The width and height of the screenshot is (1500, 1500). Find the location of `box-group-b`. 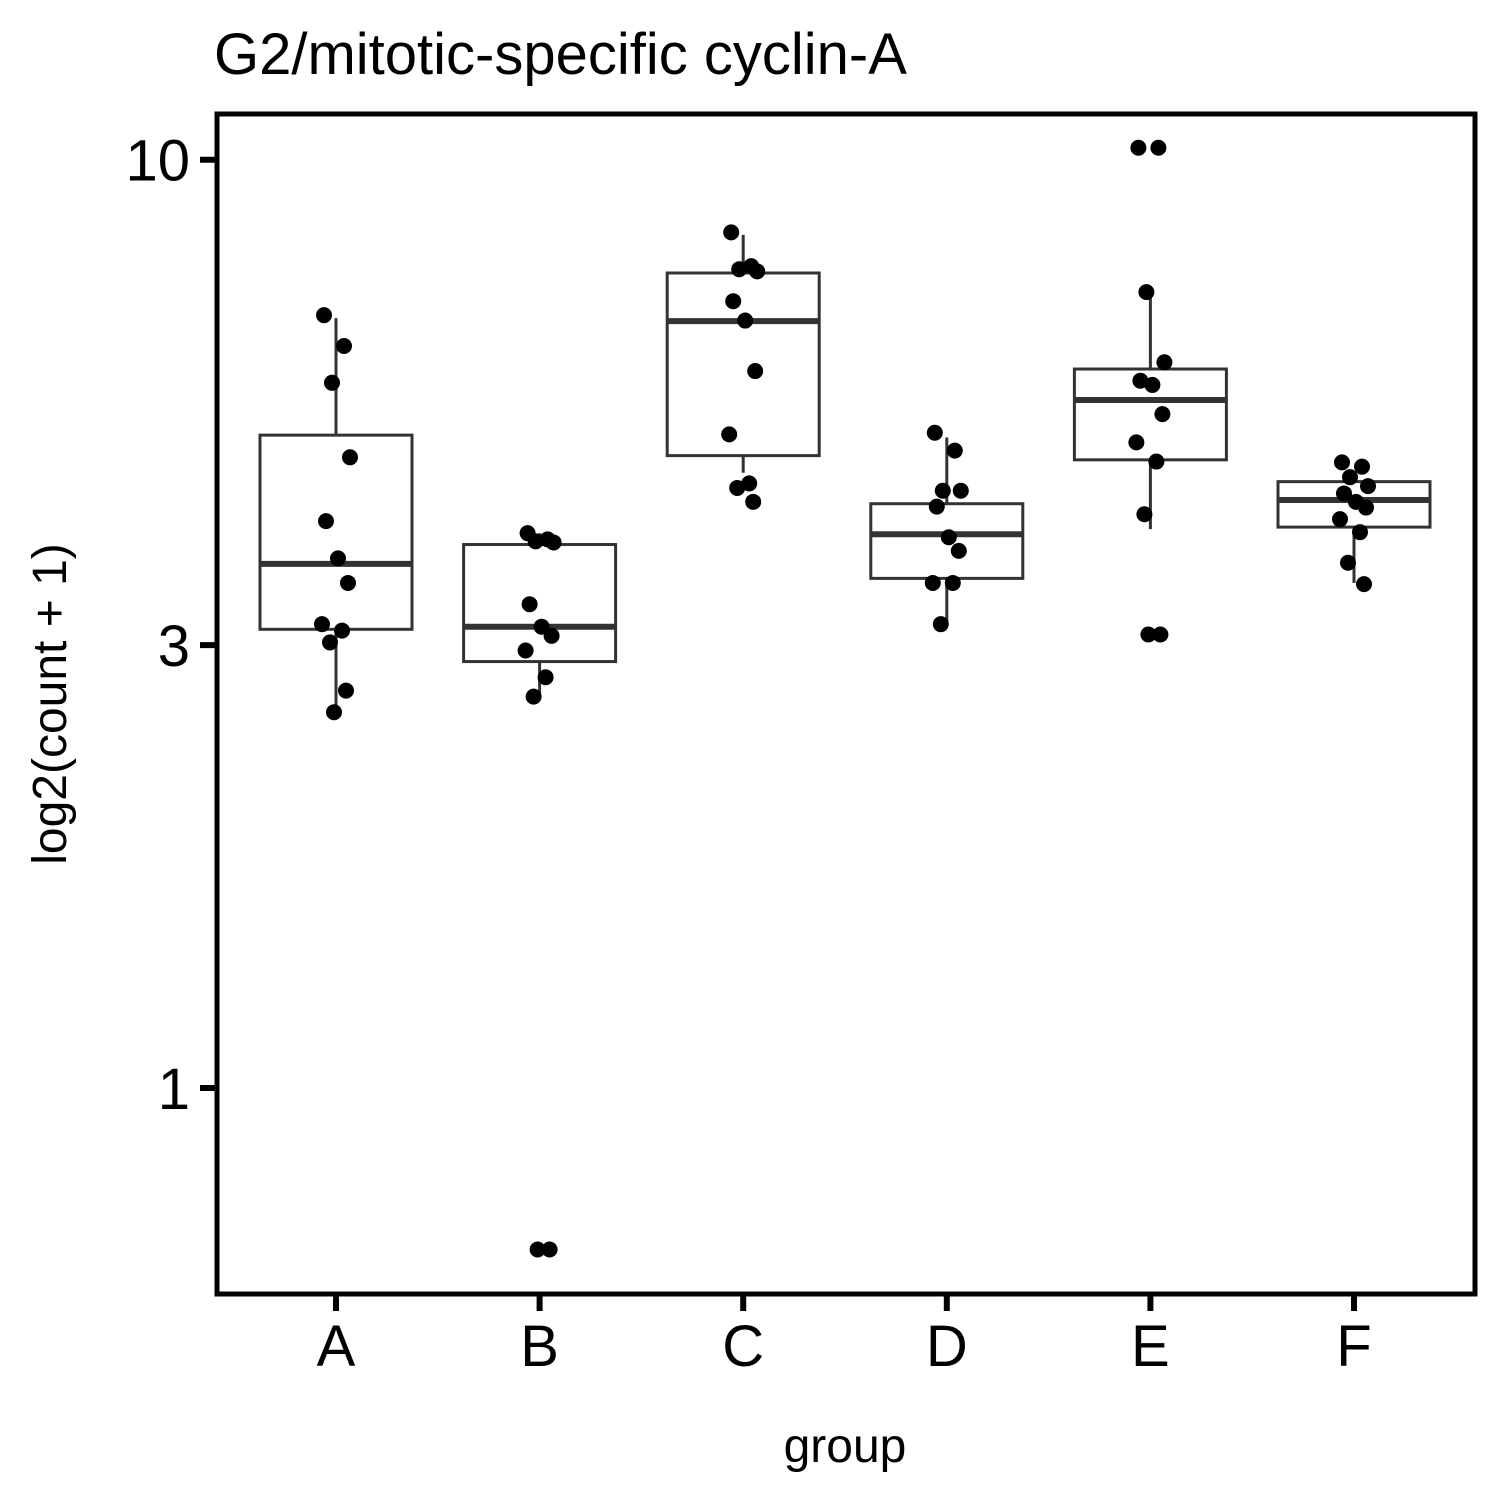

box-group-b is located at coordinates (540, 615).